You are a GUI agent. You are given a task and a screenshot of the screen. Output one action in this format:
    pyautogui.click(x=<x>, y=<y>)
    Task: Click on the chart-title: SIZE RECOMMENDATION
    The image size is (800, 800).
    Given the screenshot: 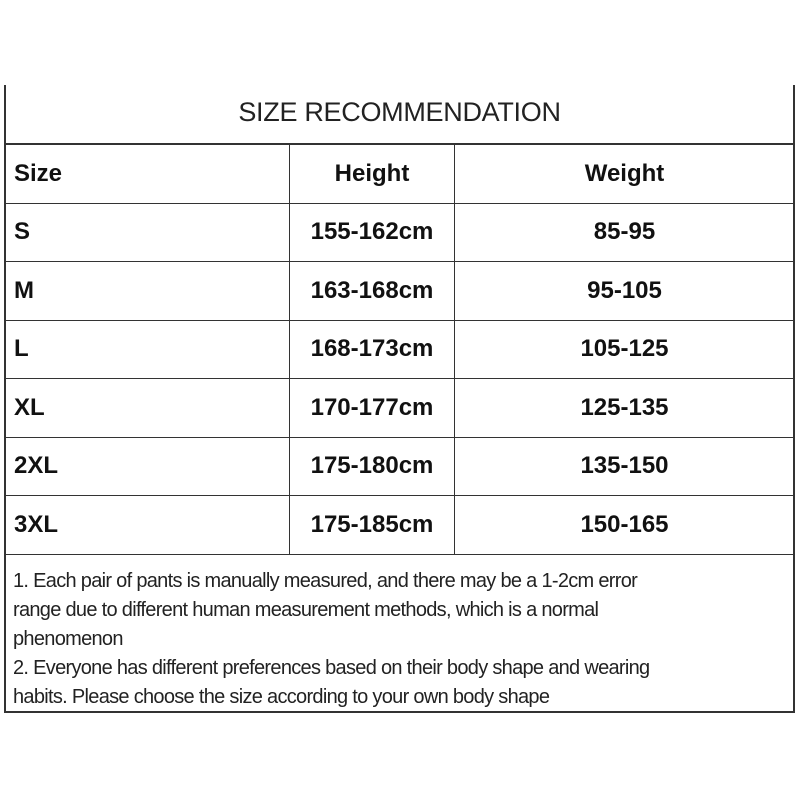 What is the action you would take?
    pyautogui.click(x=399, y=112)
    